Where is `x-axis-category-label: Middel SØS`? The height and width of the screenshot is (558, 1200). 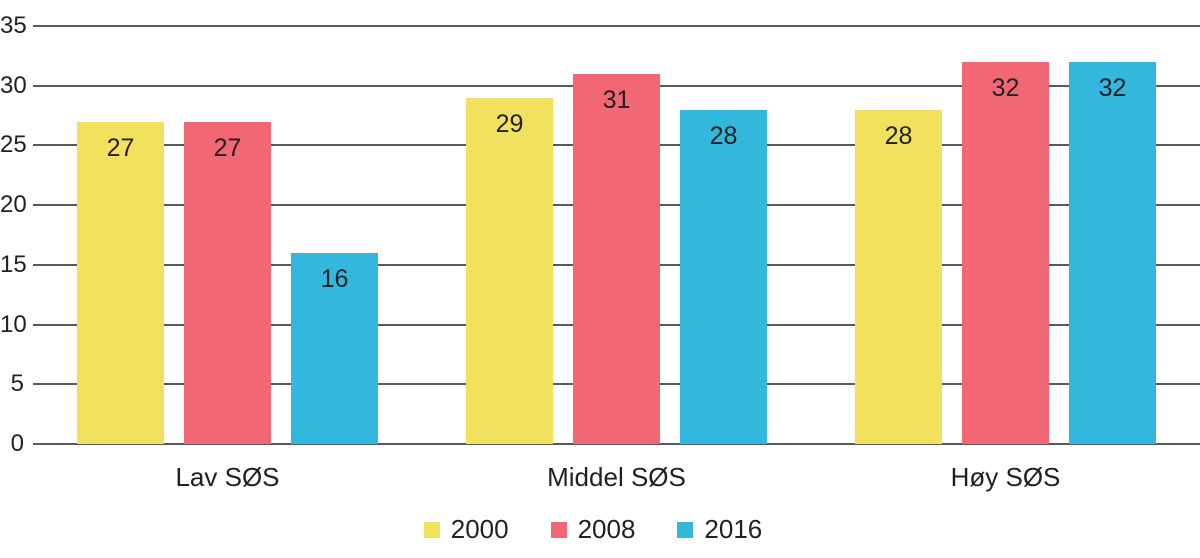 x-axis-category-label: Middel SØS is located at coordinates (616, 477).